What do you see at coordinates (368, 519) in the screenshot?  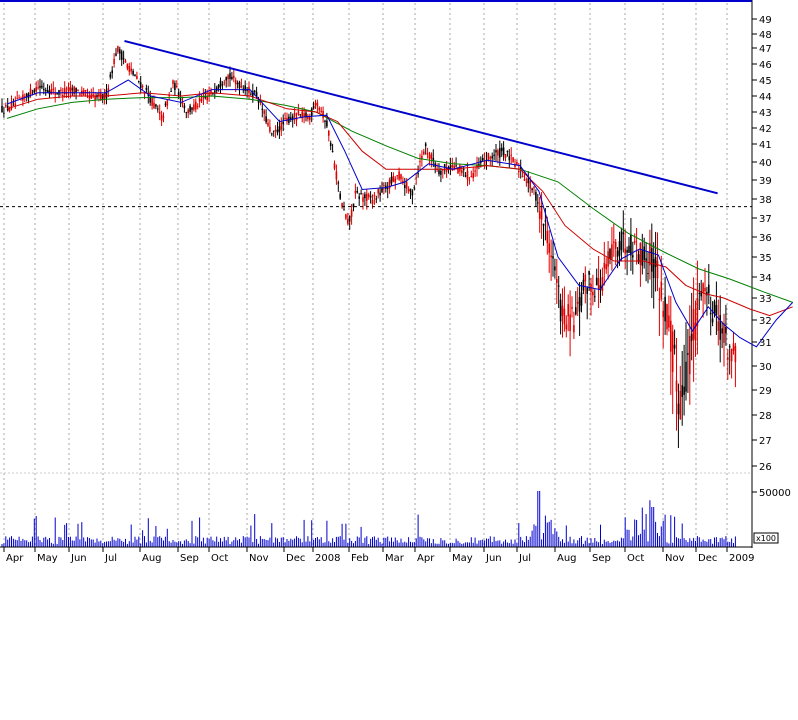 I see `volume-bars-layer` at bounding box center [368, 519].